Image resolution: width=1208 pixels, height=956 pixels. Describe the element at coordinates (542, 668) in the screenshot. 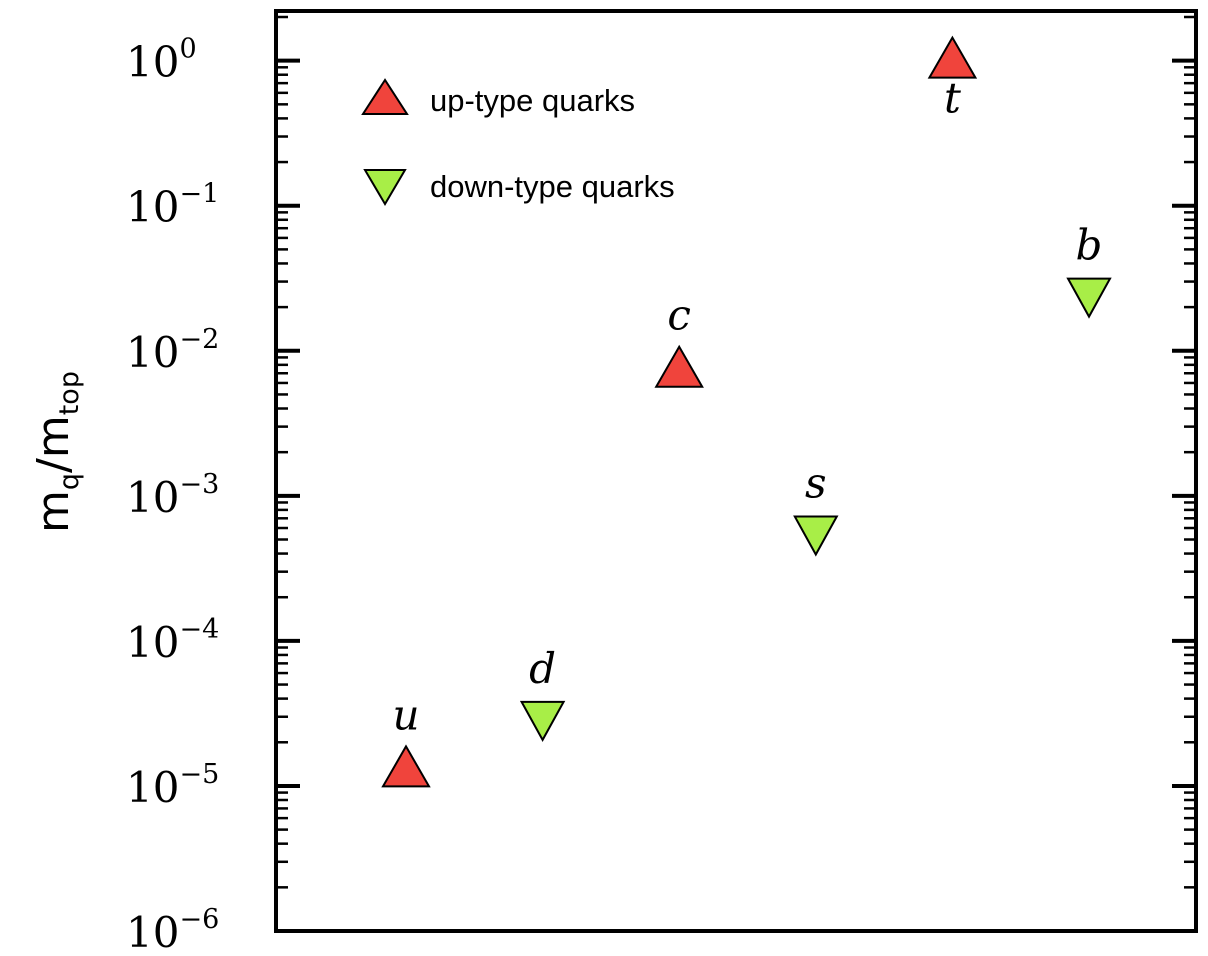

I see `point-label-d: d` at that location.